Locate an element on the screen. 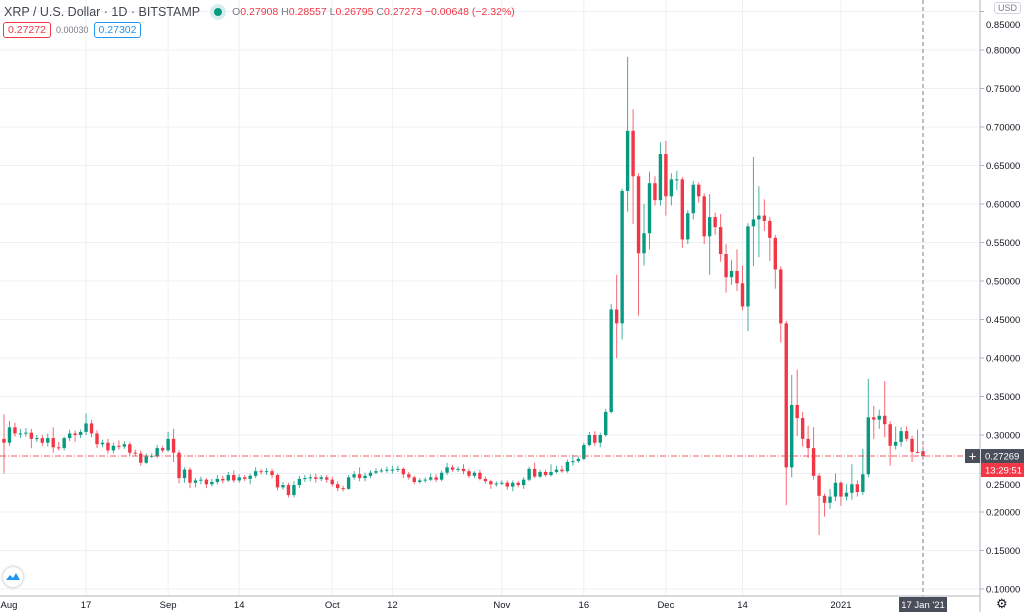 The width and height of the screenshot is (1024, 612). y-tick-label: 0.45000 is located at coordinates (1003, 320).